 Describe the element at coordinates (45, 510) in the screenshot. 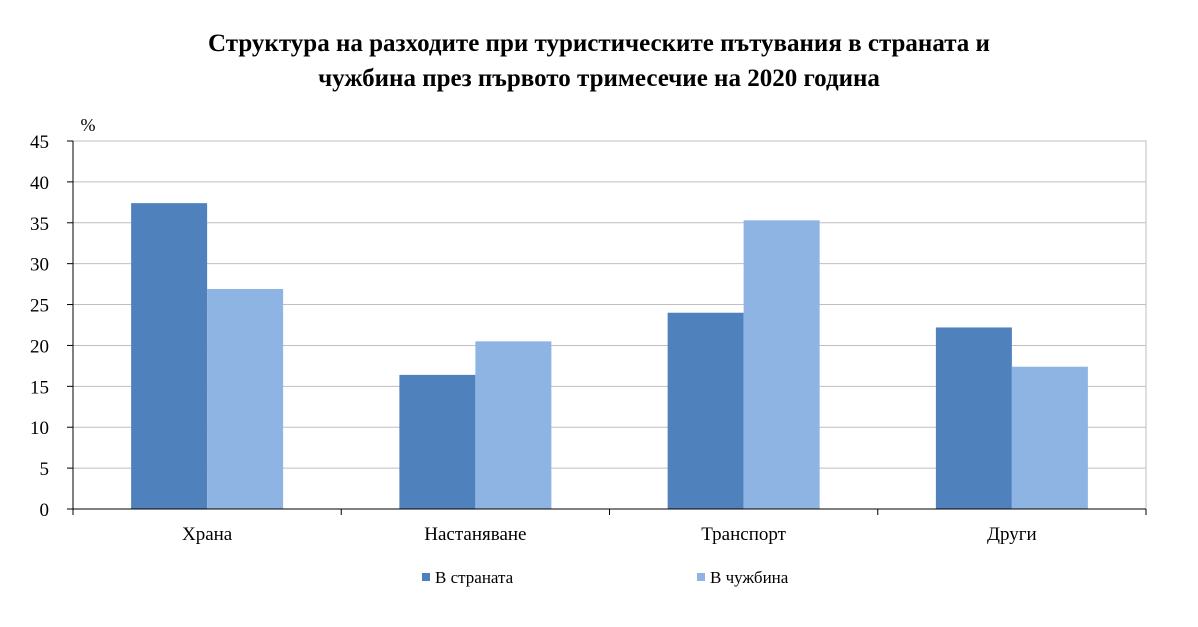

I see `y-tick-label: 0` at that location.